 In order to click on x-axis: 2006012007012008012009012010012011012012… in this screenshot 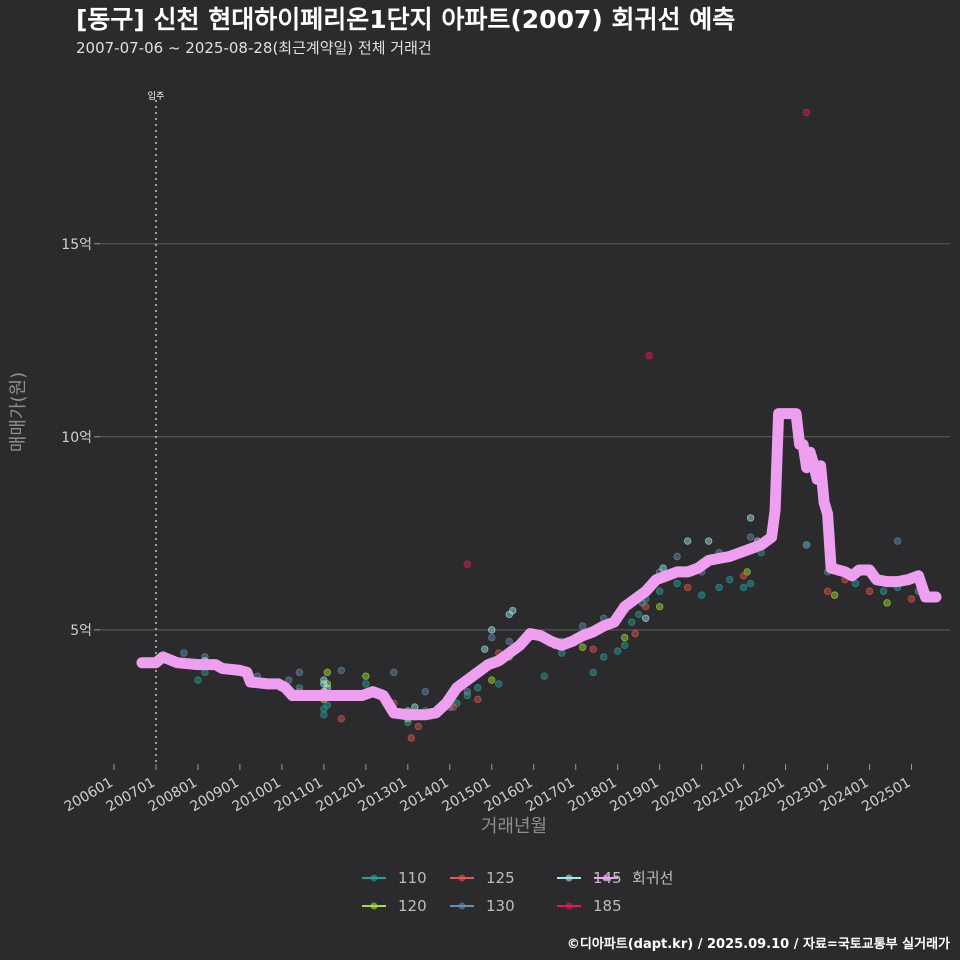, I will do `click(488, 789)`.